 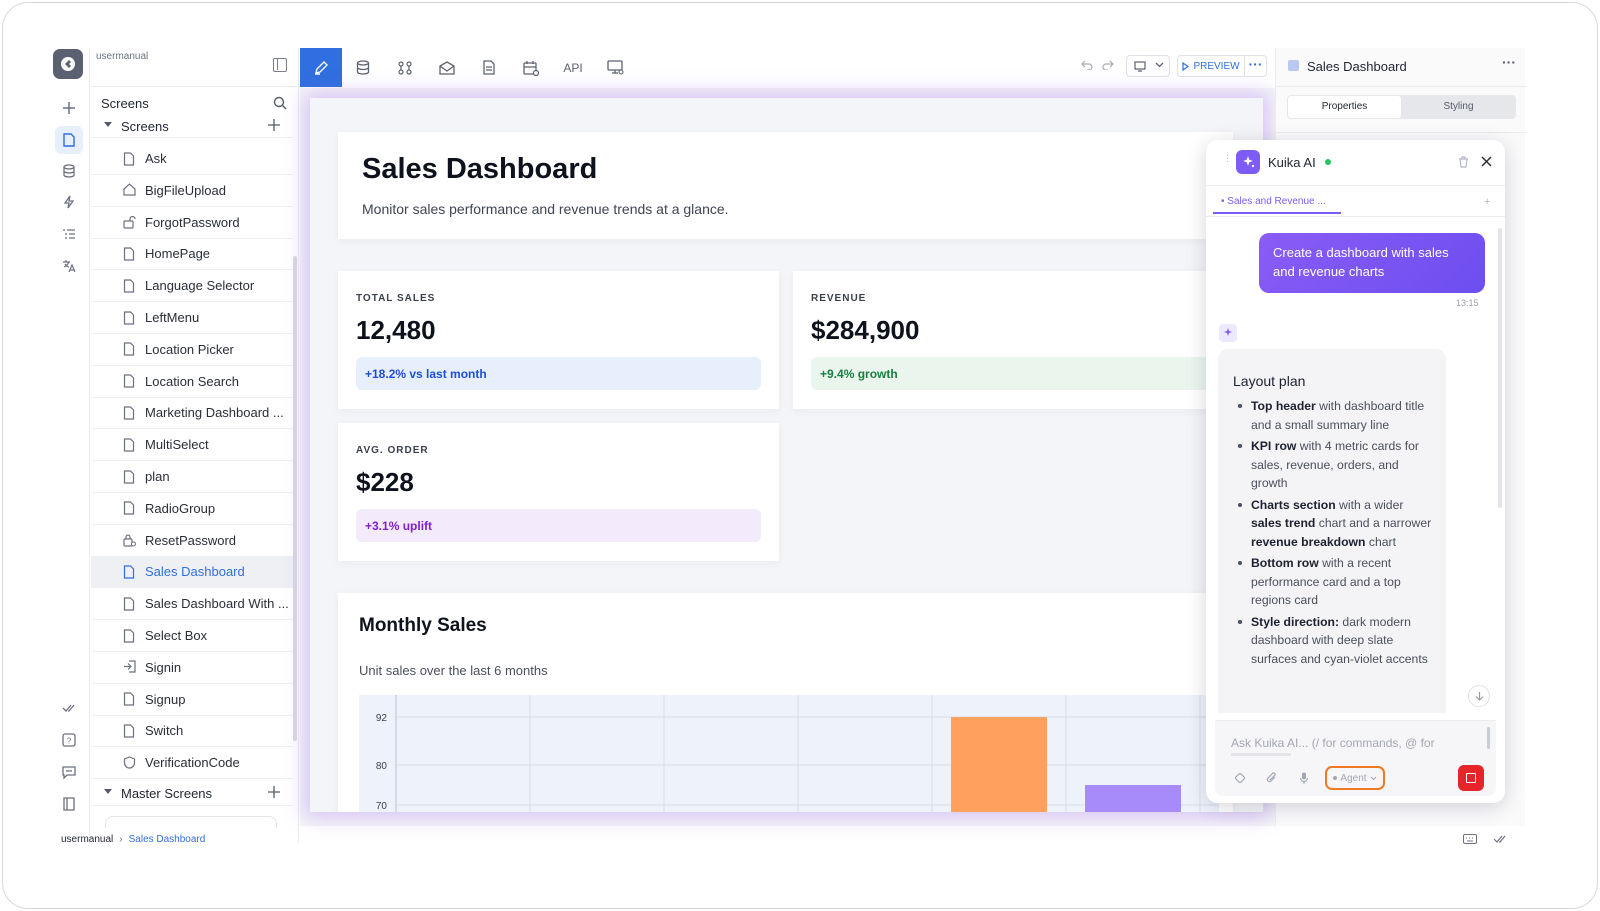 What do you see at coordinates (558, 492) in the screenshot?
I see `kpi-card-avg-order: AVG. ORDER $228 +3.1% uplift` at bounding box center [558, 492].